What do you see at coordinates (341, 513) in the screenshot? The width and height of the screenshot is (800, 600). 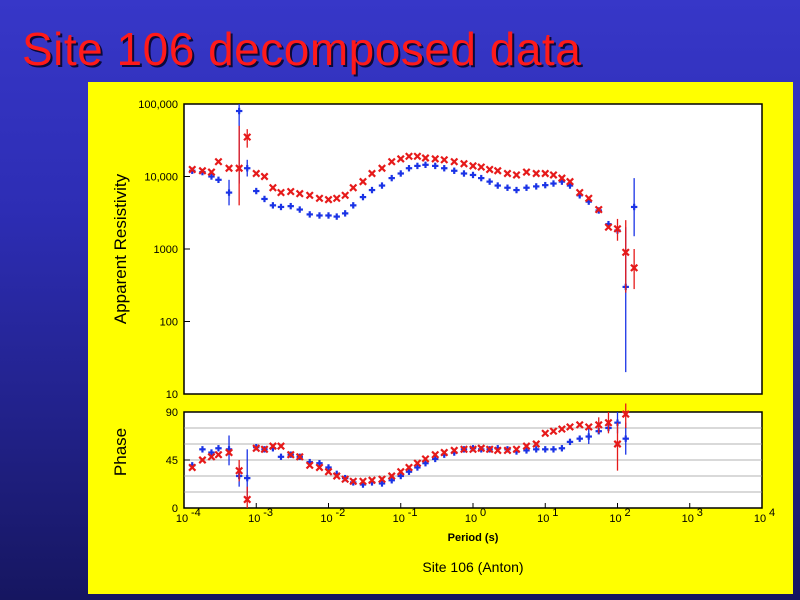 I see `phase-x-tick-exponent: -2` at bounding box center [341, 513].